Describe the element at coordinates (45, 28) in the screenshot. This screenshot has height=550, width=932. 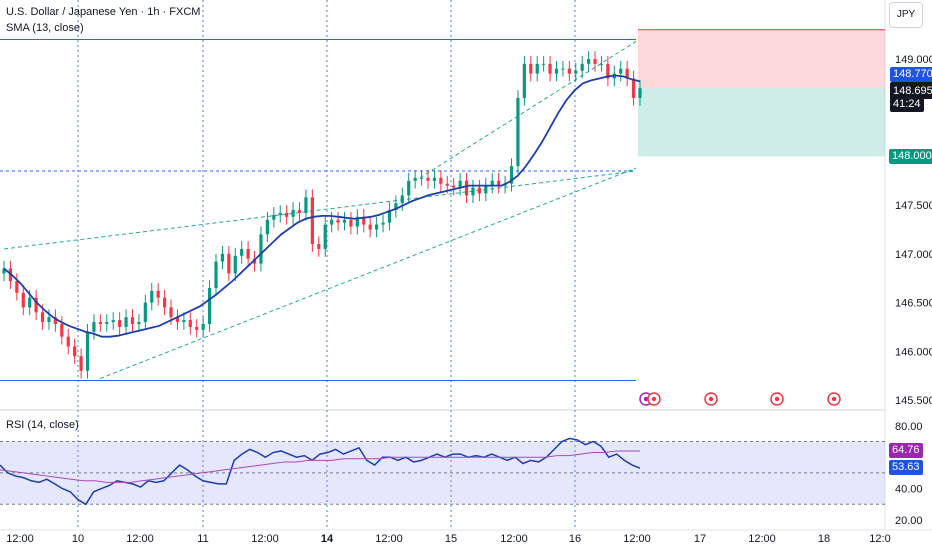
I see `sma-indicator-label: SMA (13, close)` at that location.